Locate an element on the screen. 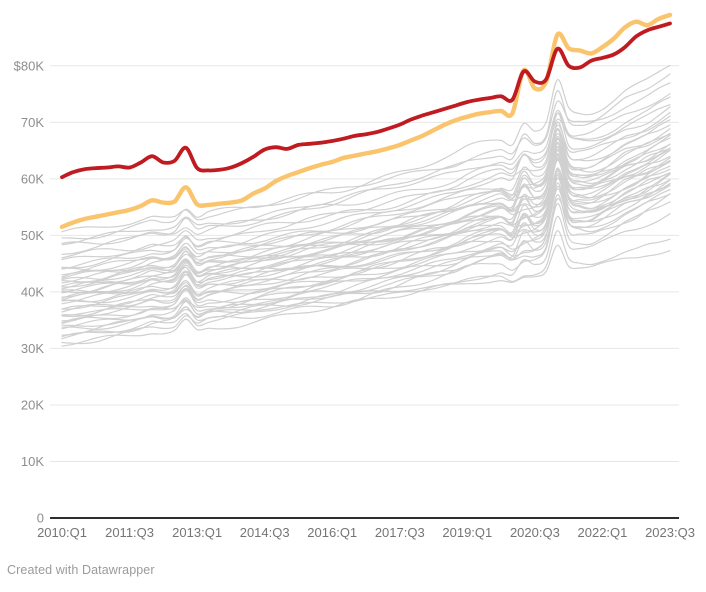 This screenshot has width=706, height=592. x-axis-tick-label: 2020:Q3 is located at coordinates (535, 532).